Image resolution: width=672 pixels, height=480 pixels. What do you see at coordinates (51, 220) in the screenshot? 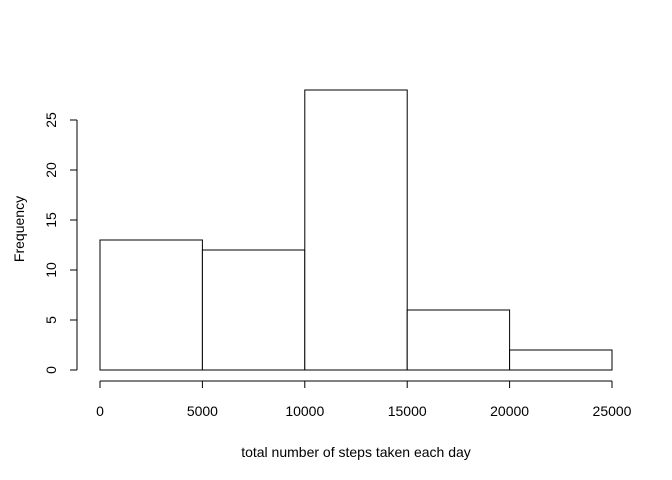
I see `y-tick-label: 15` at bounding box center [51, 220].